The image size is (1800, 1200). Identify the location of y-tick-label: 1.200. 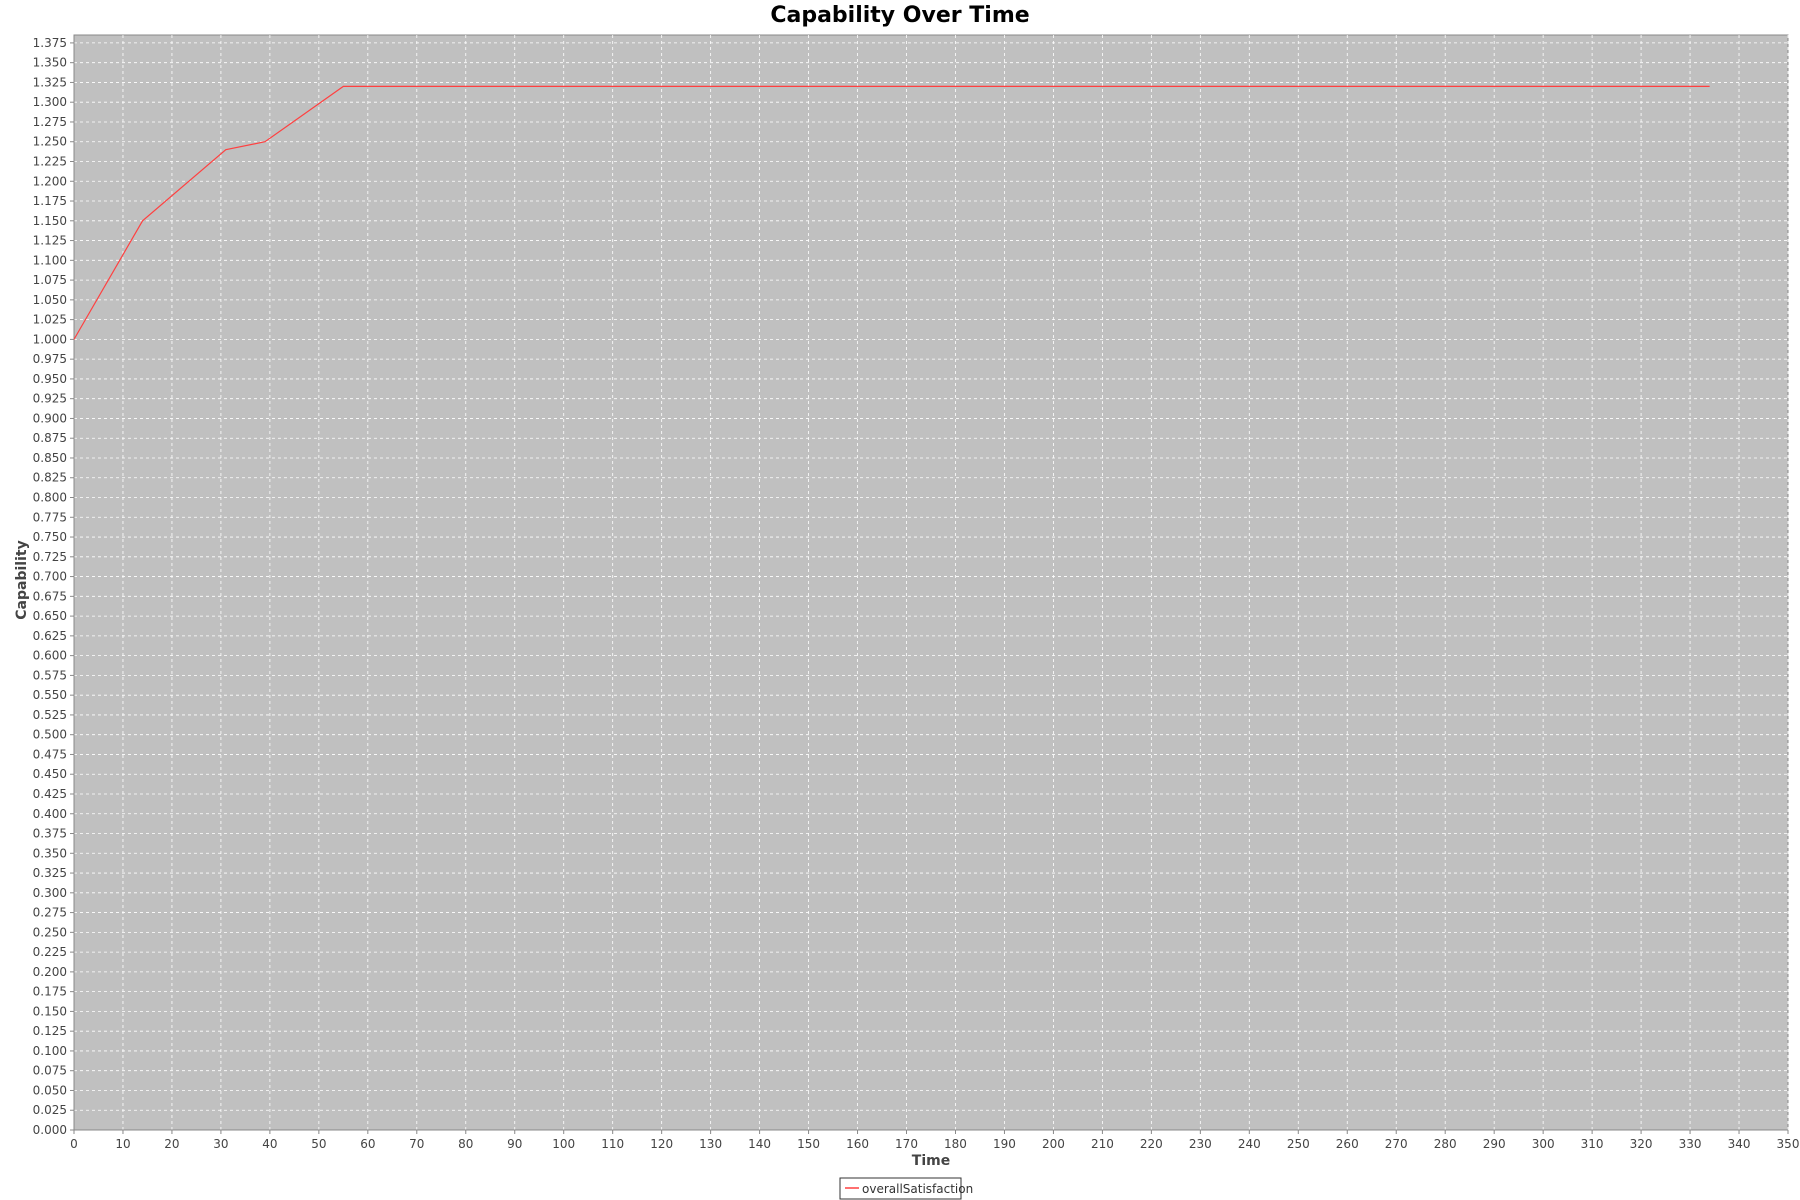
(50, 181).